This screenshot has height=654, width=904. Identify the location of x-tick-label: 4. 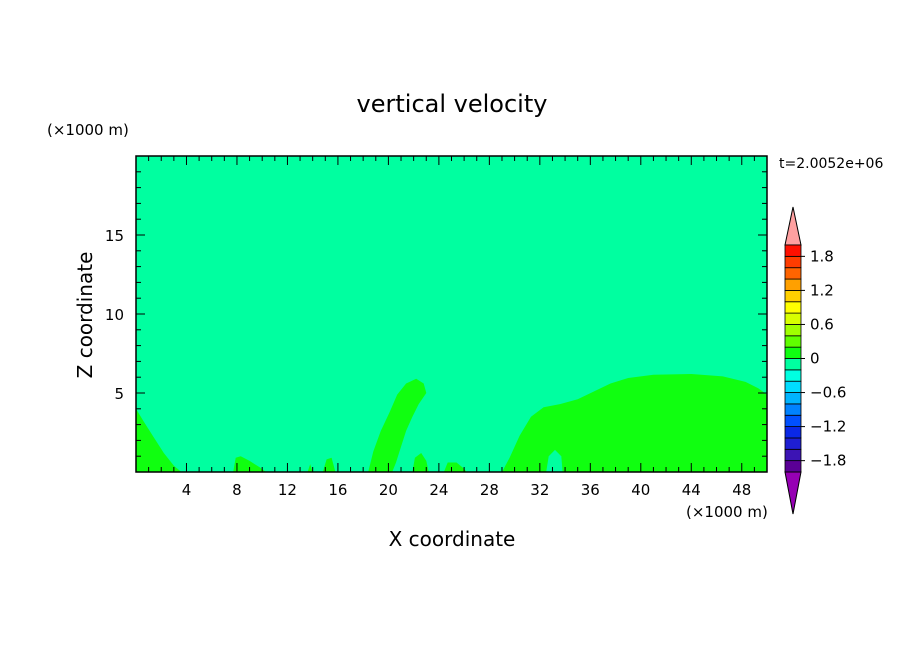
(187, 490).